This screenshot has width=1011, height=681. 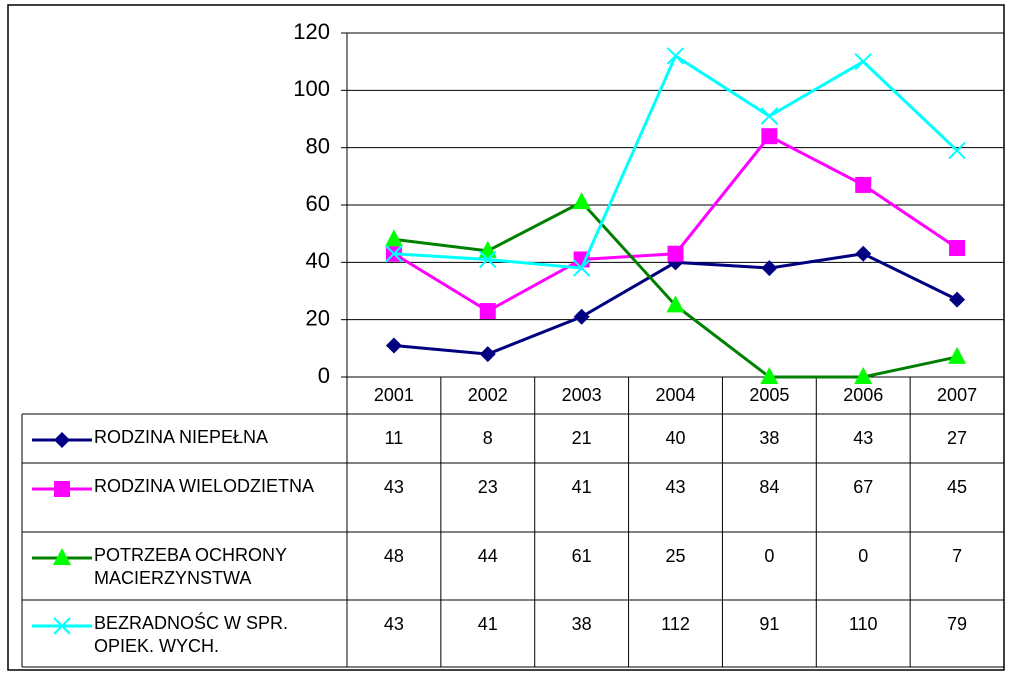 I want to click on table-value: 112, so click(x=675, y=624).